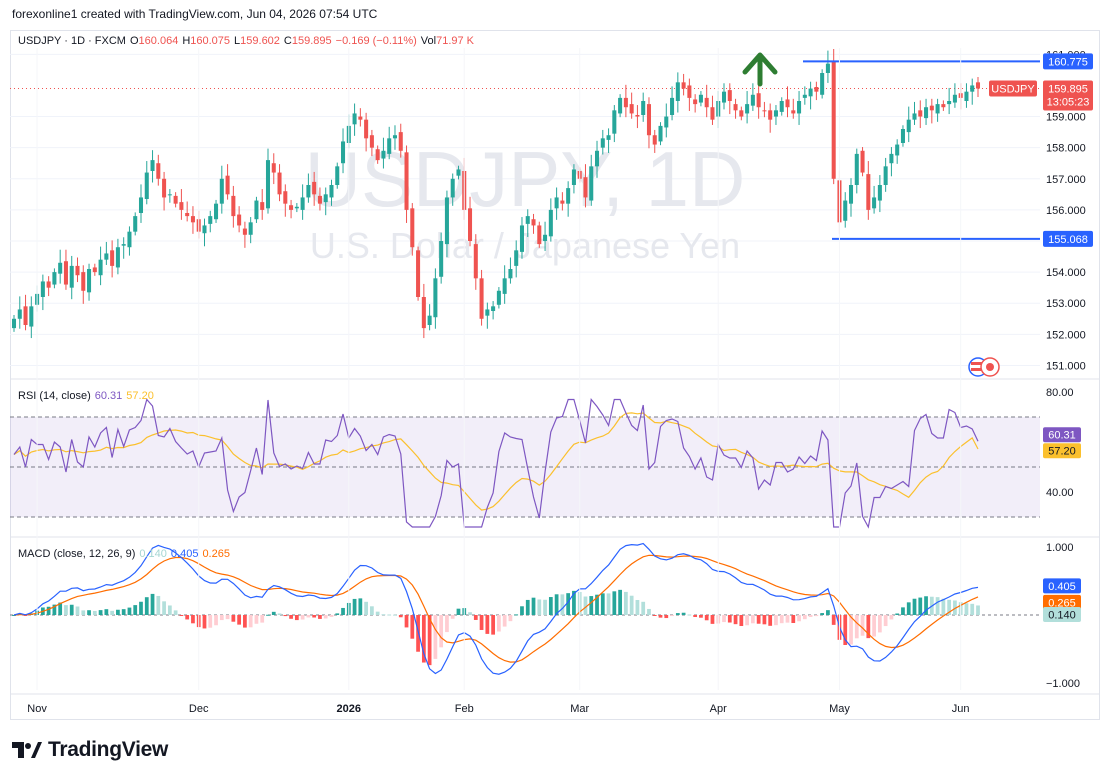 The height and width of the screenshot is (781, 1110). I want to click on macd-line, so click(496, 608).